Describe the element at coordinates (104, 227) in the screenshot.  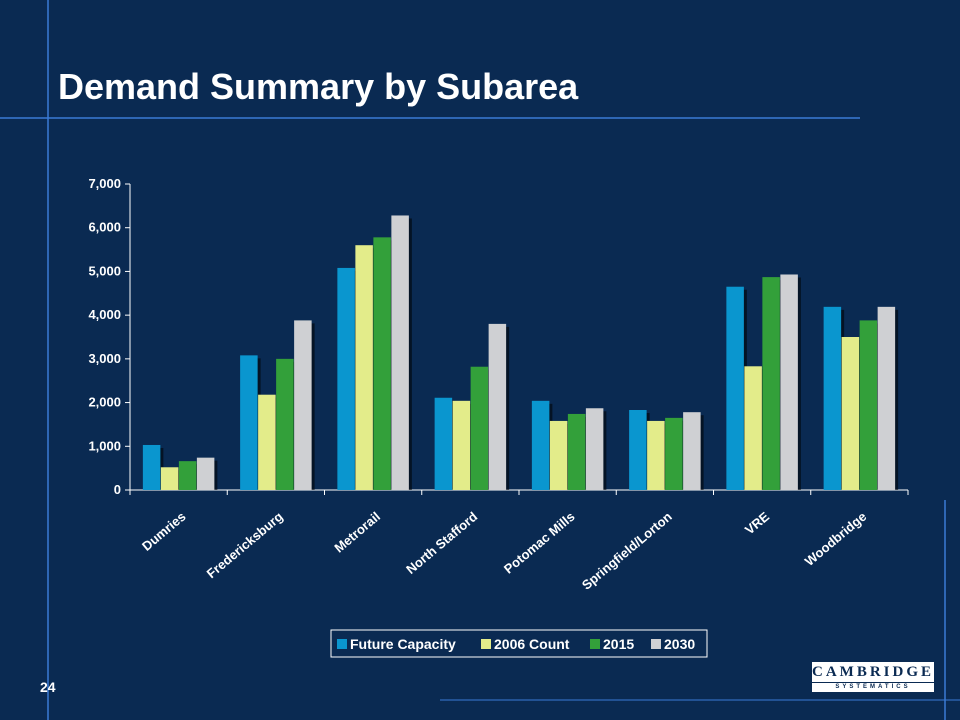
I see `y-tick-label: 6,000` at that location.